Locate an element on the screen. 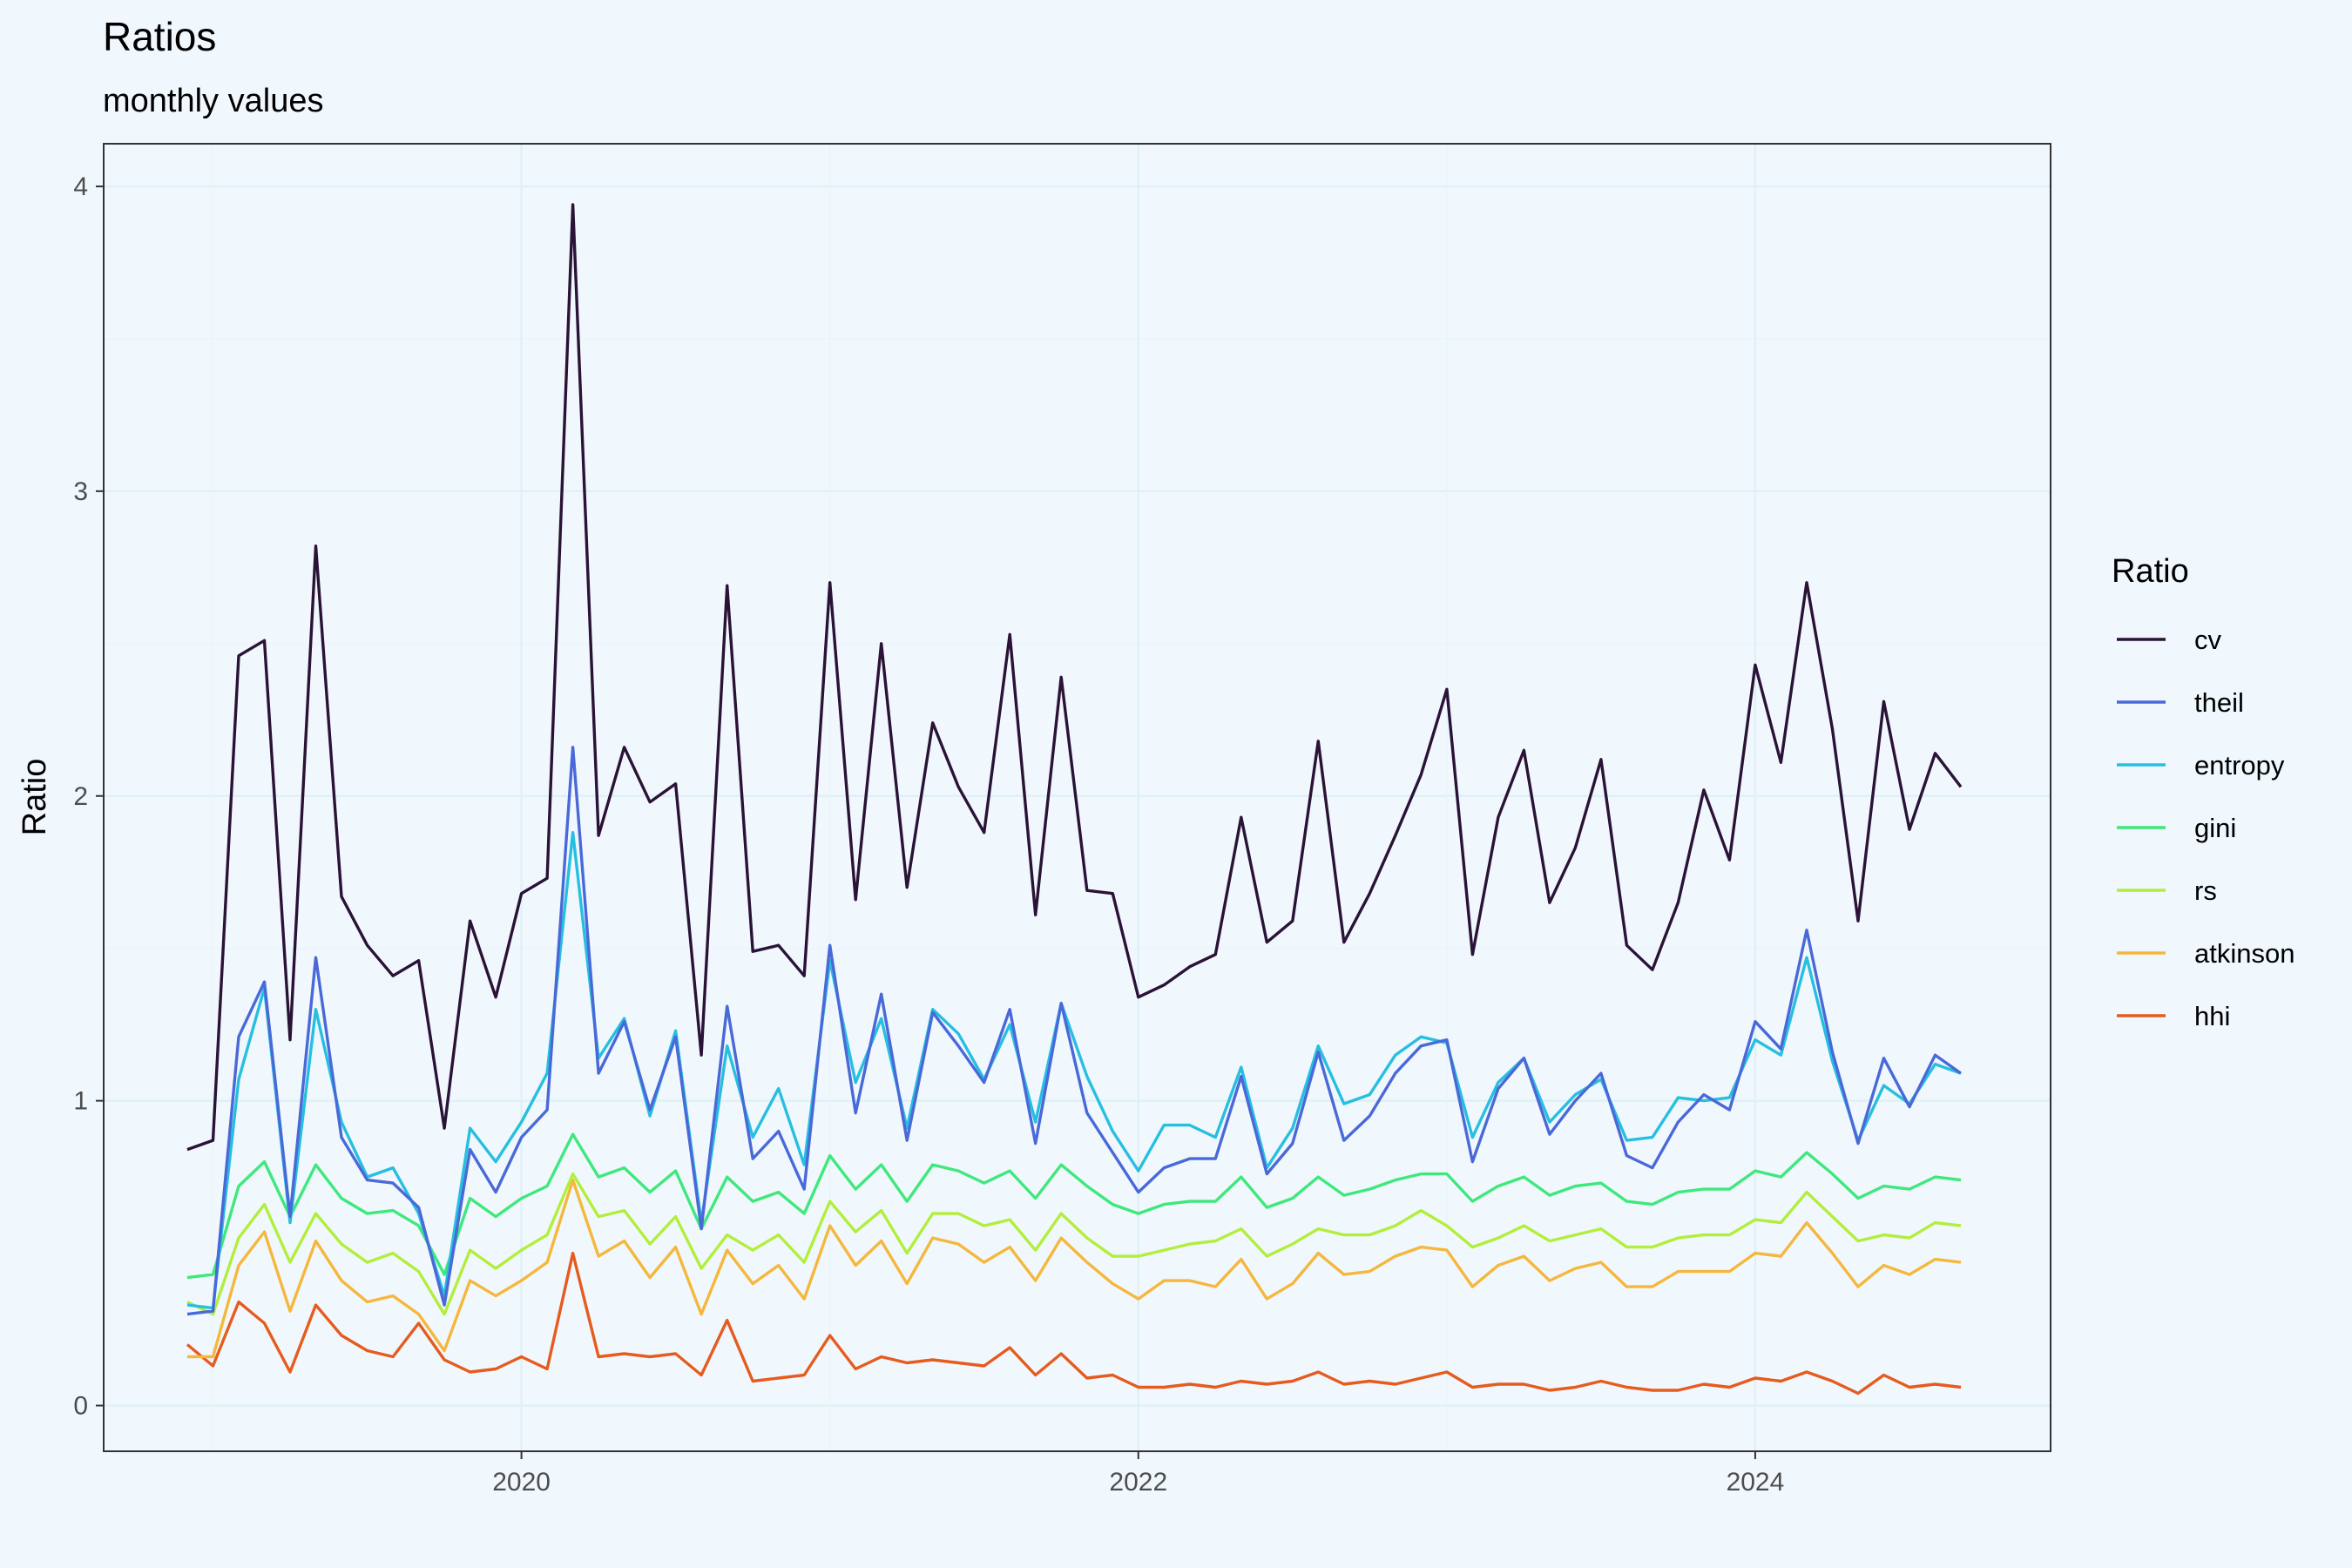  legend-label: cv is located at coordinates (2208, 640).